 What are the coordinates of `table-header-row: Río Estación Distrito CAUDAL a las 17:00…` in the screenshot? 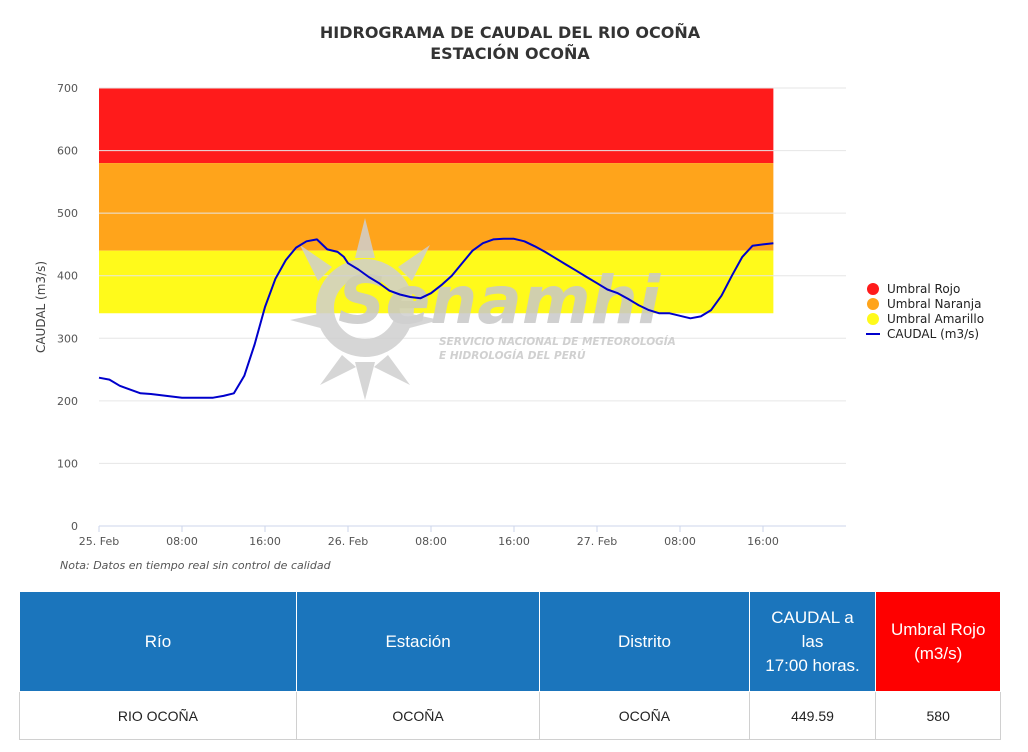 It's located at (510, 641).